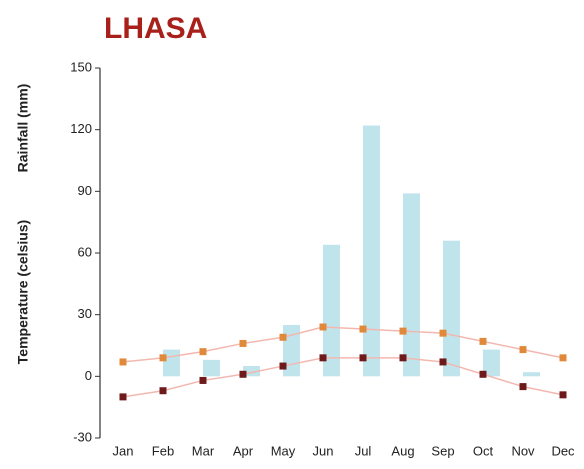  What do you see at coordinates (85, 190) in the screenshot?
I see `y-tick-label: 90` at bounding box center [85, 190].